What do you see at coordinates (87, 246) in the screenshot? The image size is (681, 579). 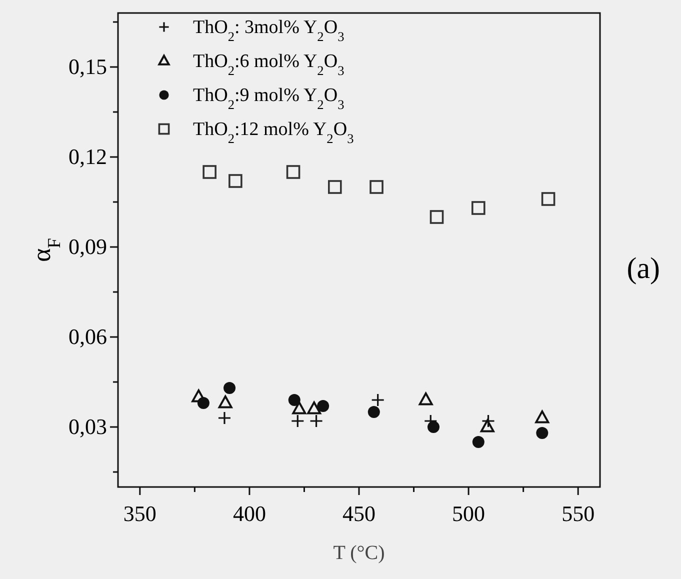 I see `y-tick-label: 0,09` at bounding box center [87, 246].